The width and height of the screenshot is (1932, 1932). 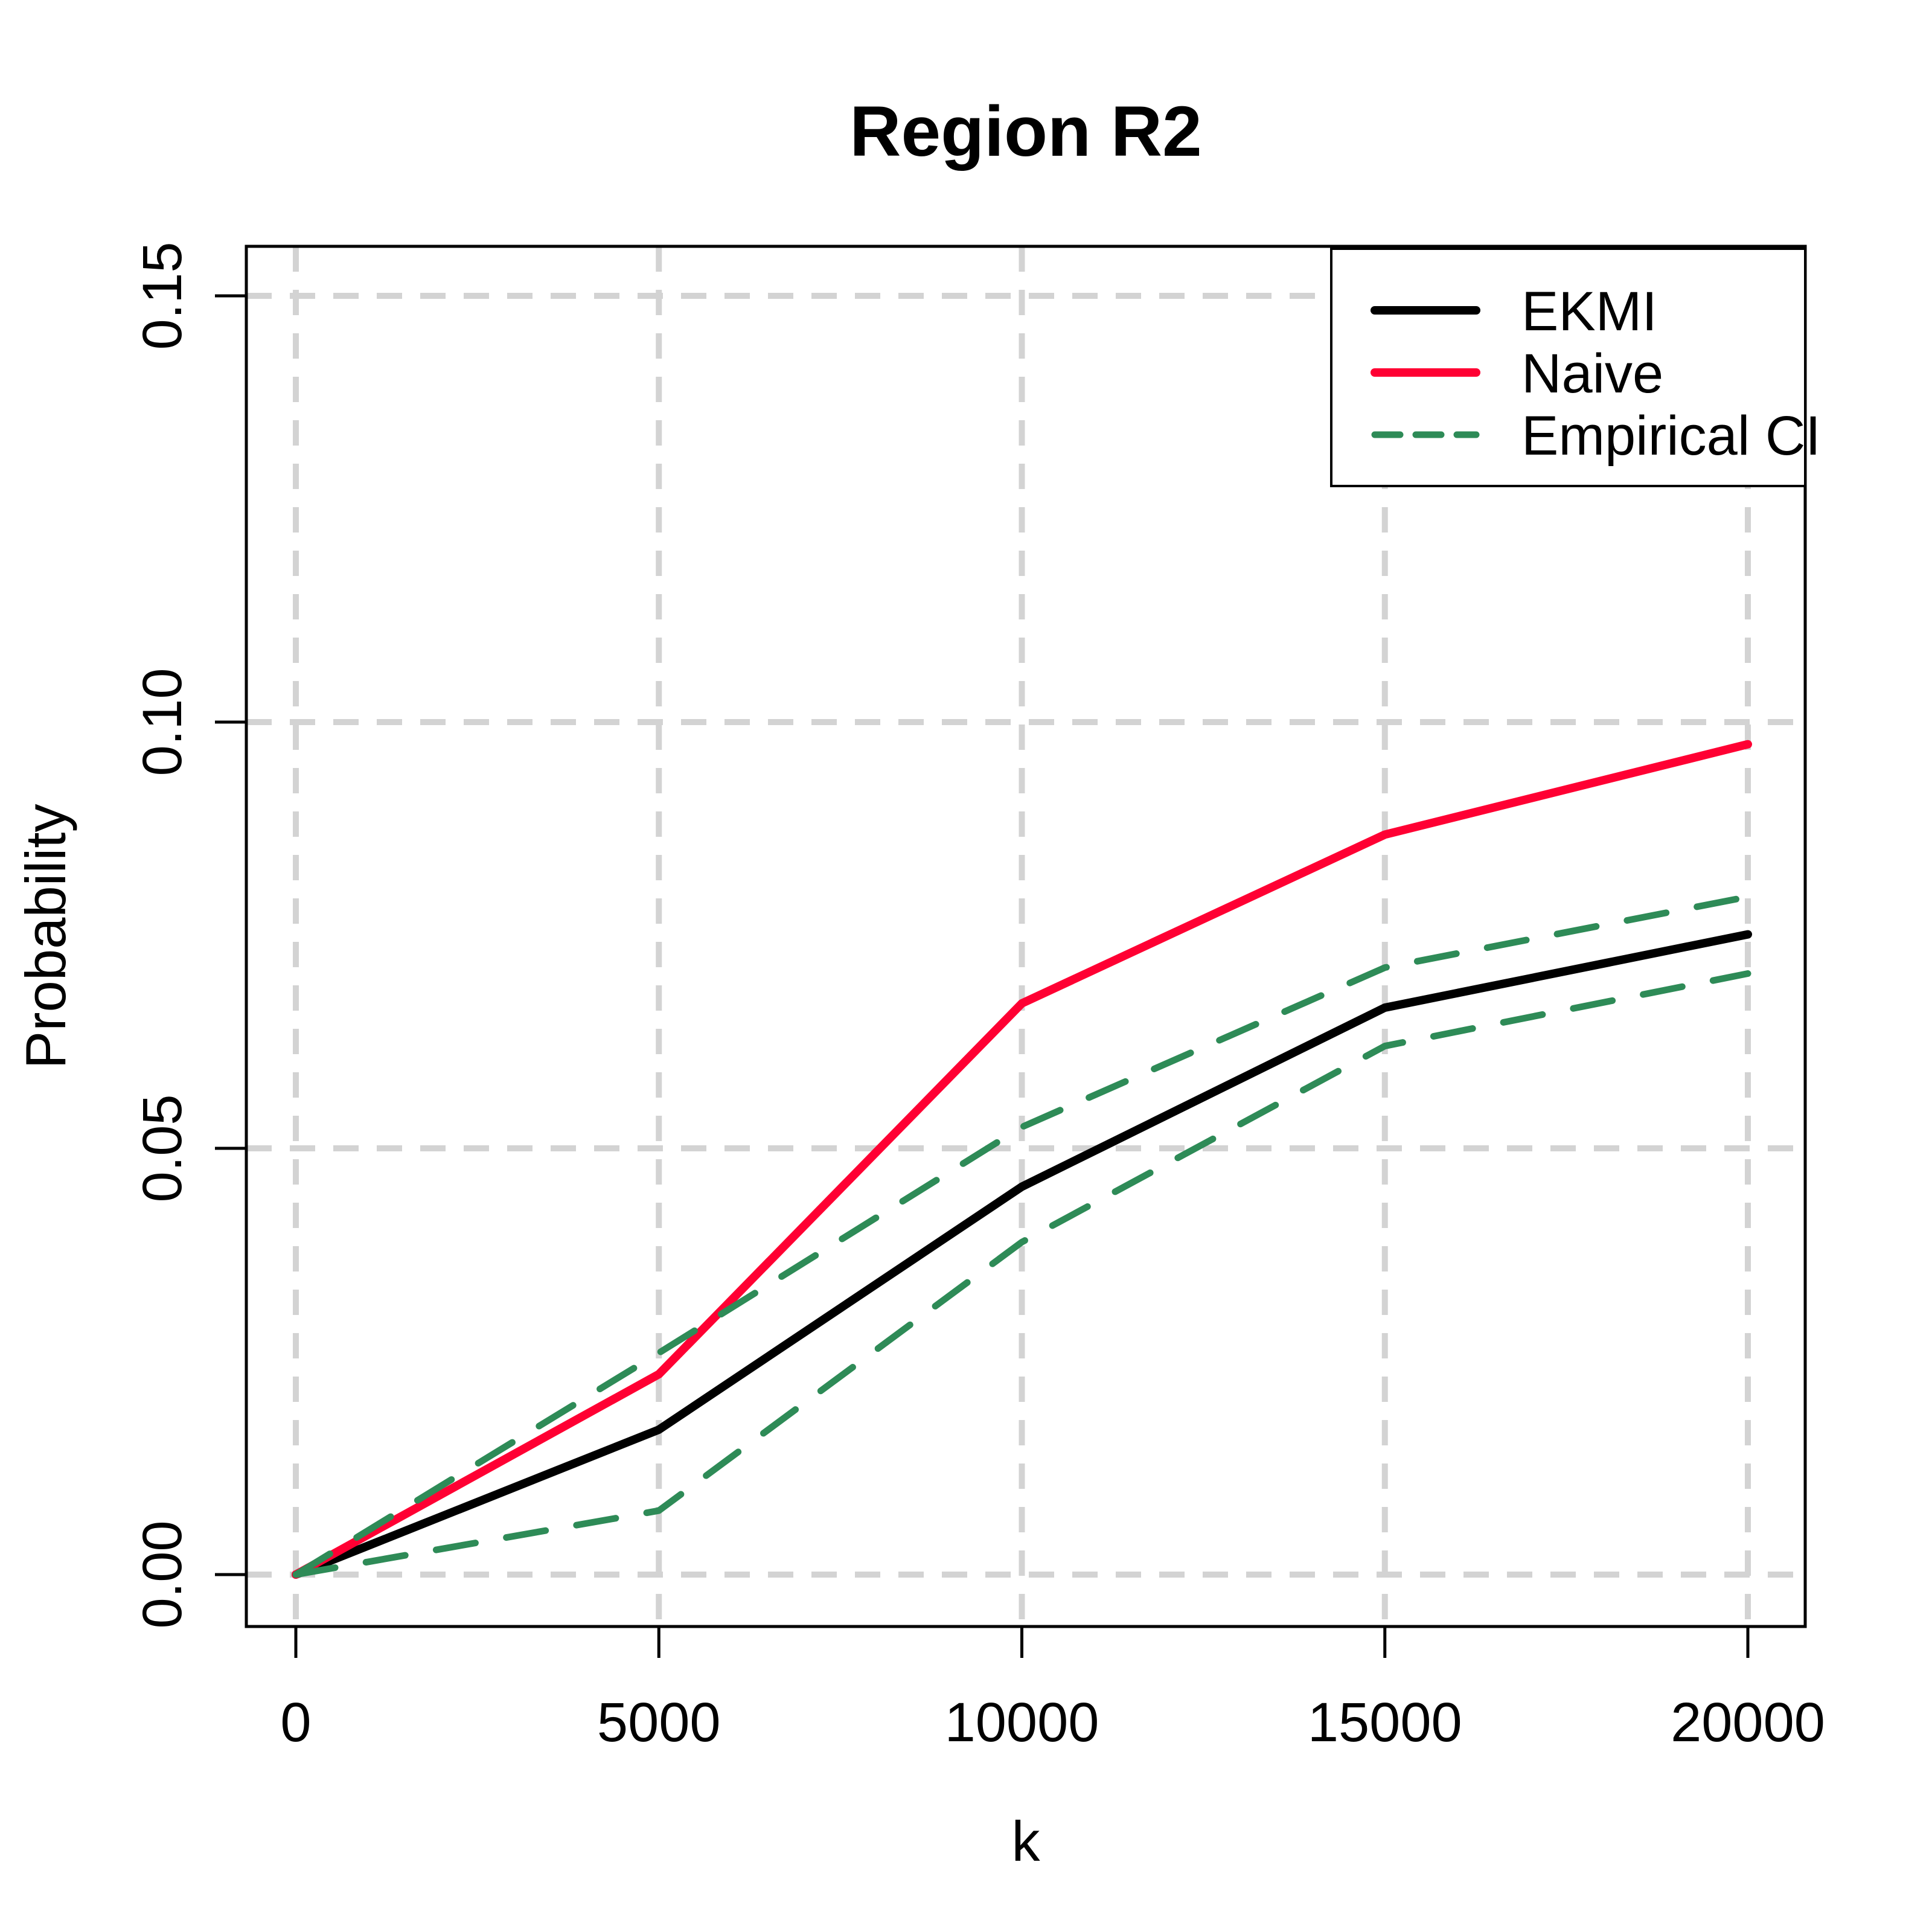 I want to click on y-tick-label: 0.10, so click(x=162, y=722).